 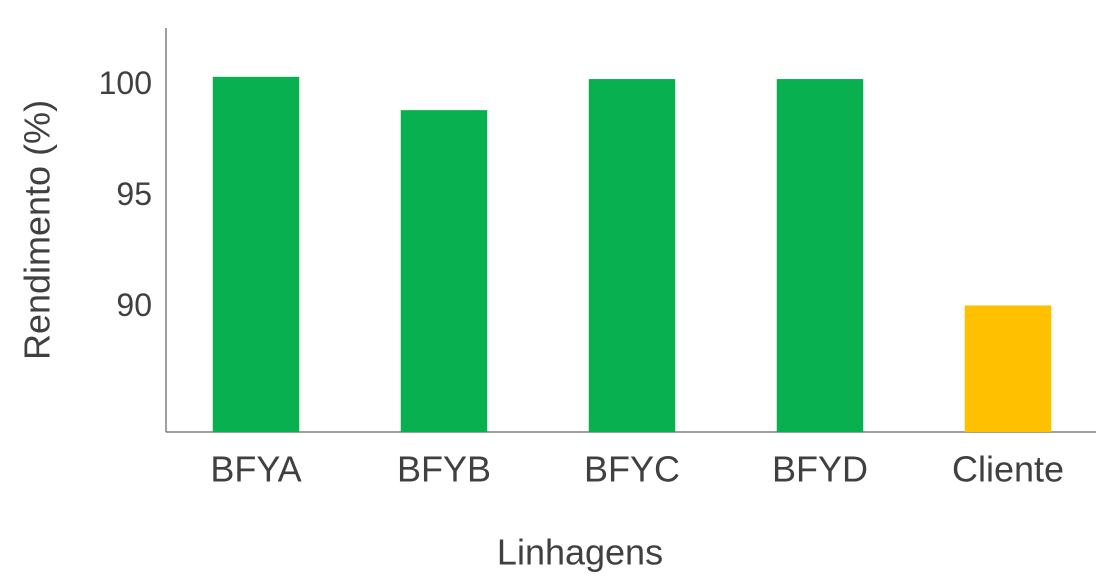 What do you see at coordinates (134, 305) in the screenshot?
I see `y-tick-label: 90` at bounding box center [134, 305].